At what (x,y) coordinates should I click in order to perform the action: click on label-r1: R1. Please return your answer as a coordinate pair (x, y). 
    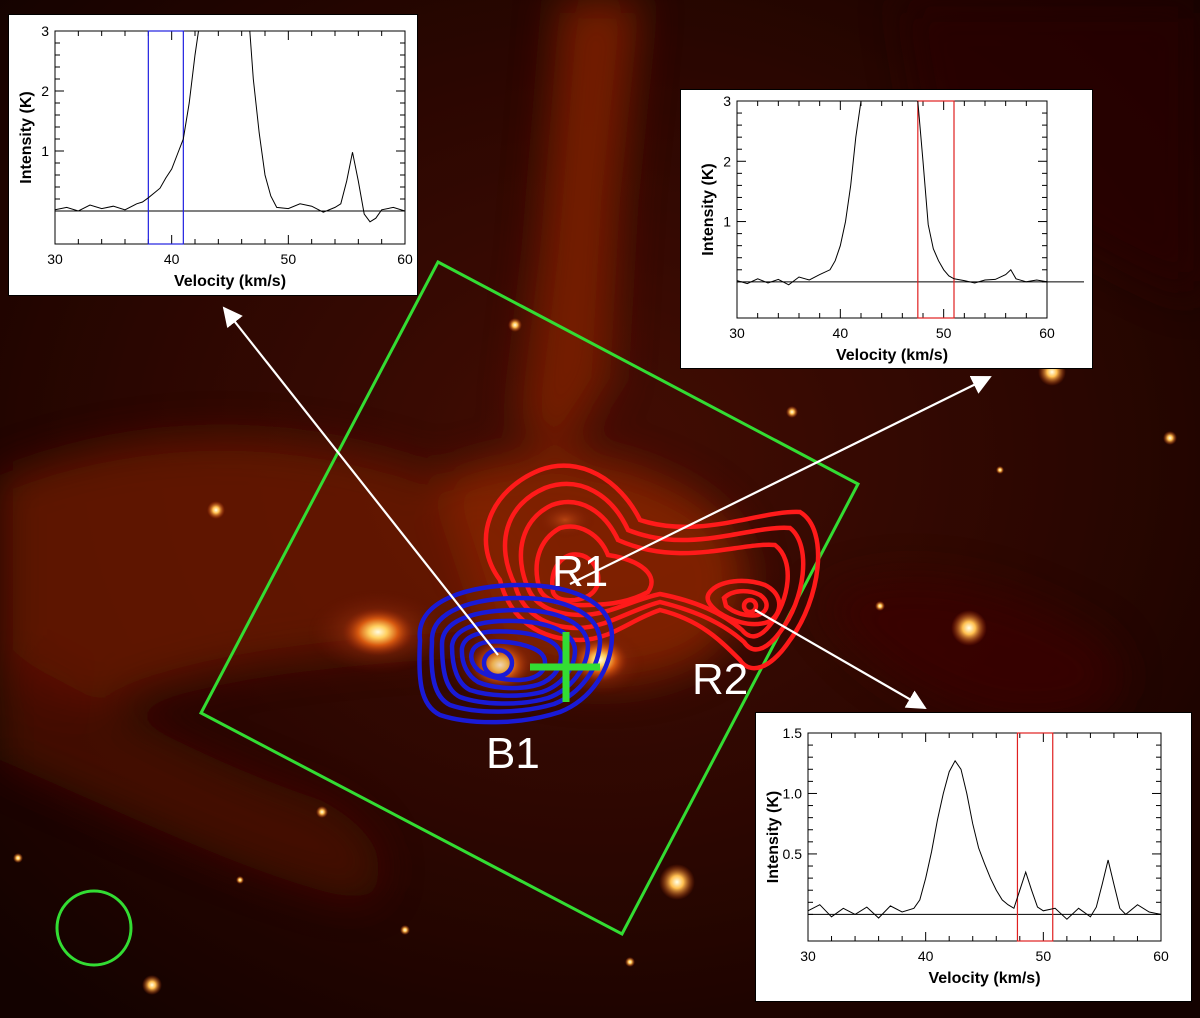
    Looking at the image, I should click on (580, 571).